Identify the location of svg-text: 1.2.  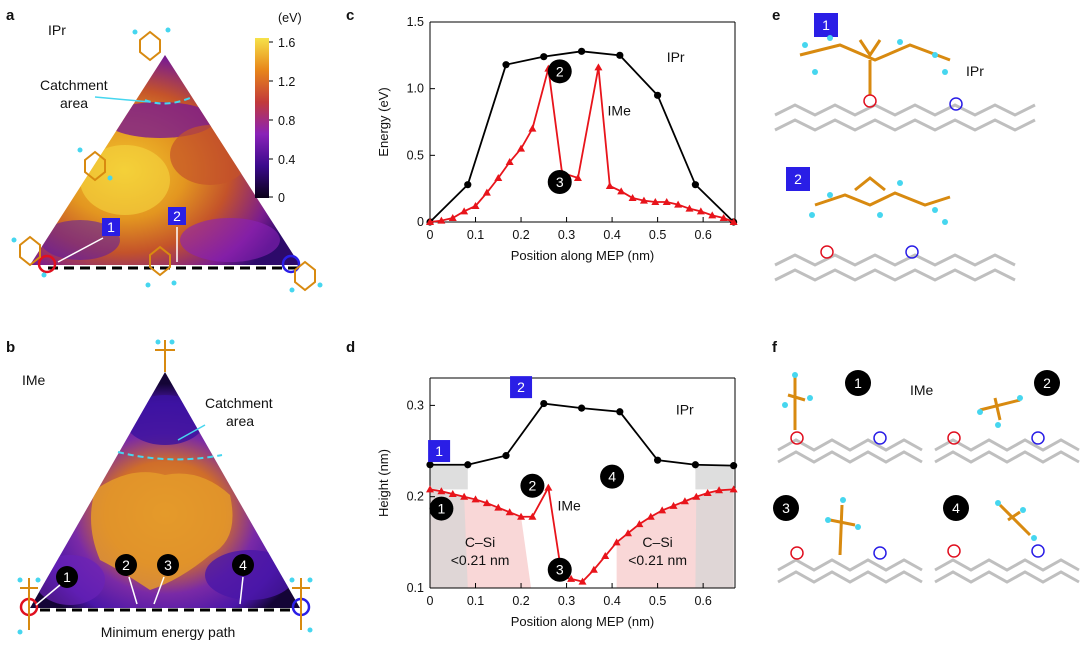
(286, 82).